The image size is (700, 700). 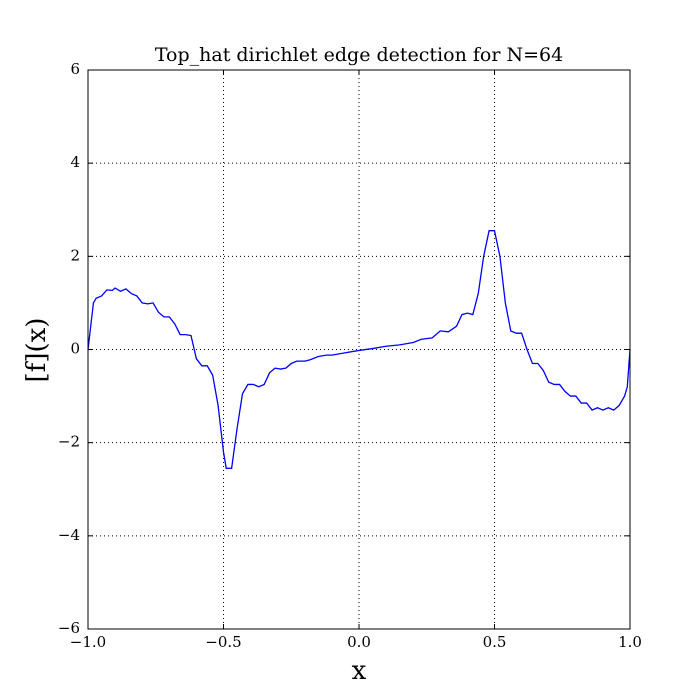 What do you see at coordinates (37, 350) in the screenshot?
I see `y-axis-label: [f](x)` at bounding box center [37, 350].